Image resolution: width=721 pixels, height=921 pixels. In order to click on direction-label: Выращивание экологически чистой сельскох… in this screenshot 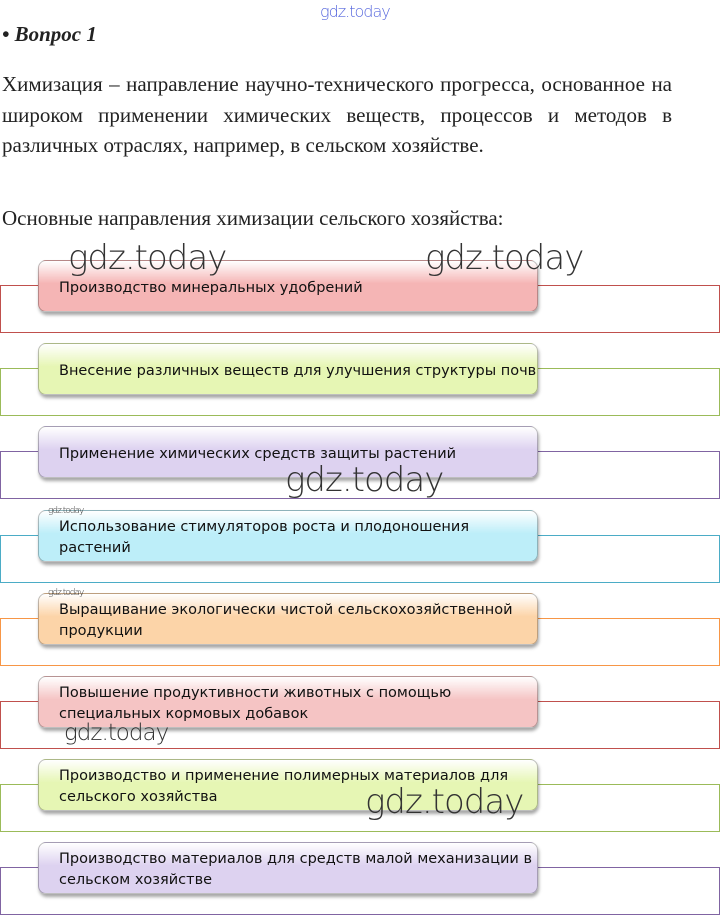, I will do `click(286, 620)`.